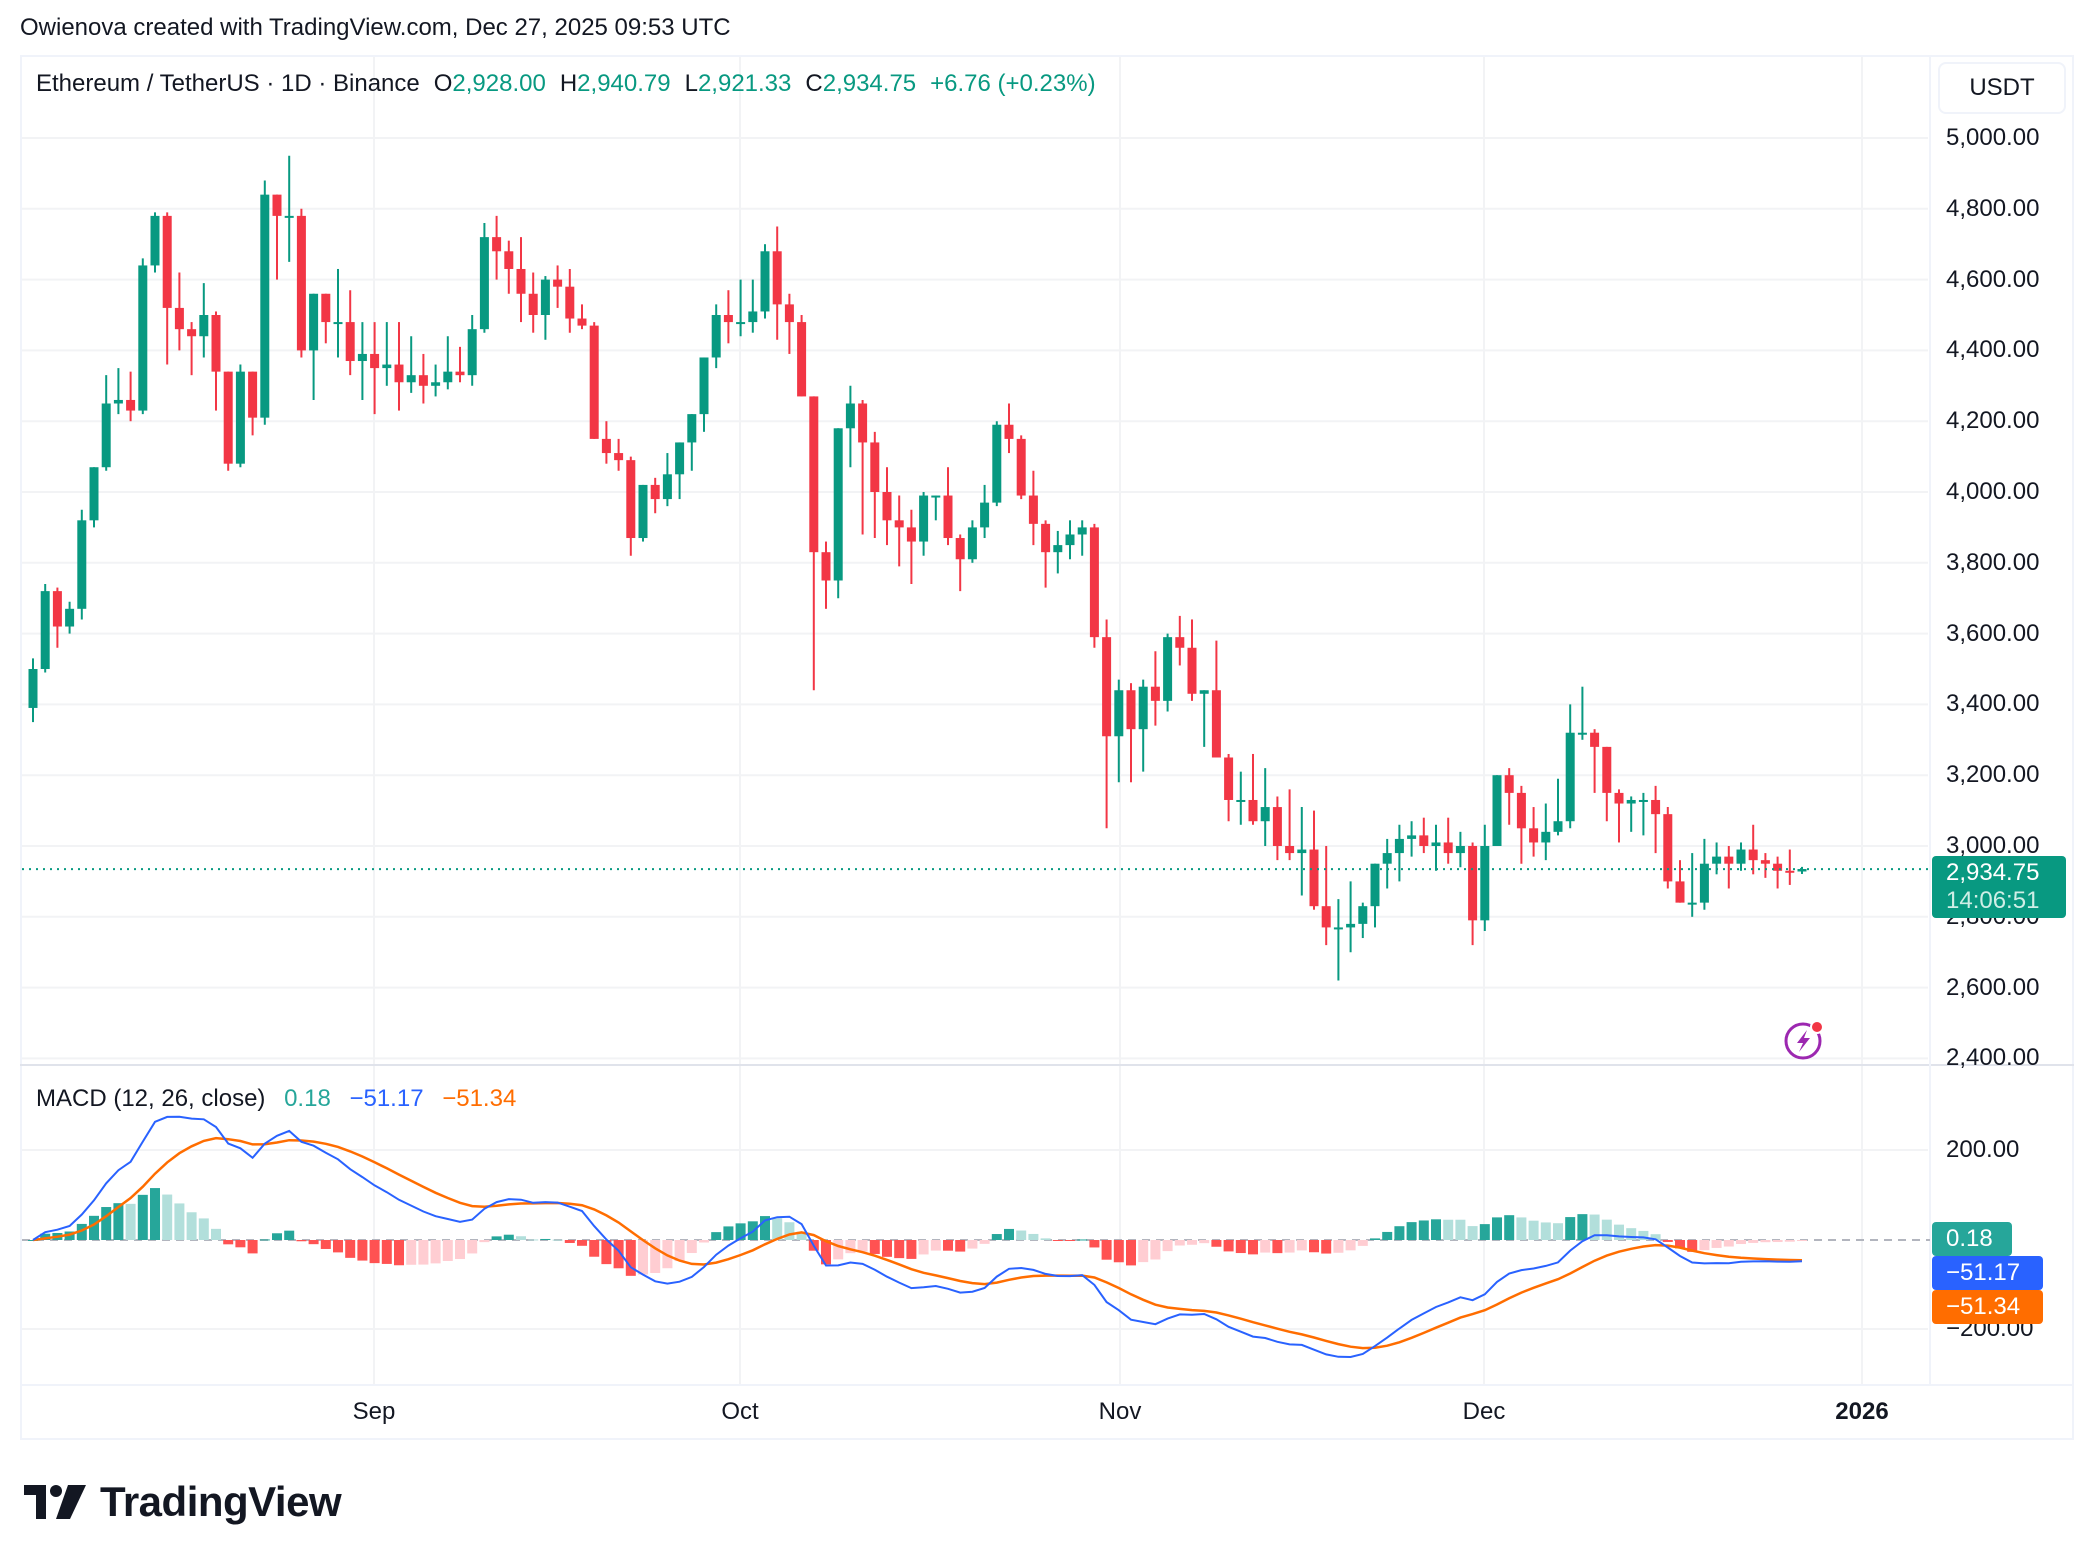 This screenshot has height=1552, width=2084. Describe the element at coordinates (1993, 704) in the screenshot. I see `price-axis-label: 3,400.00` at that location.